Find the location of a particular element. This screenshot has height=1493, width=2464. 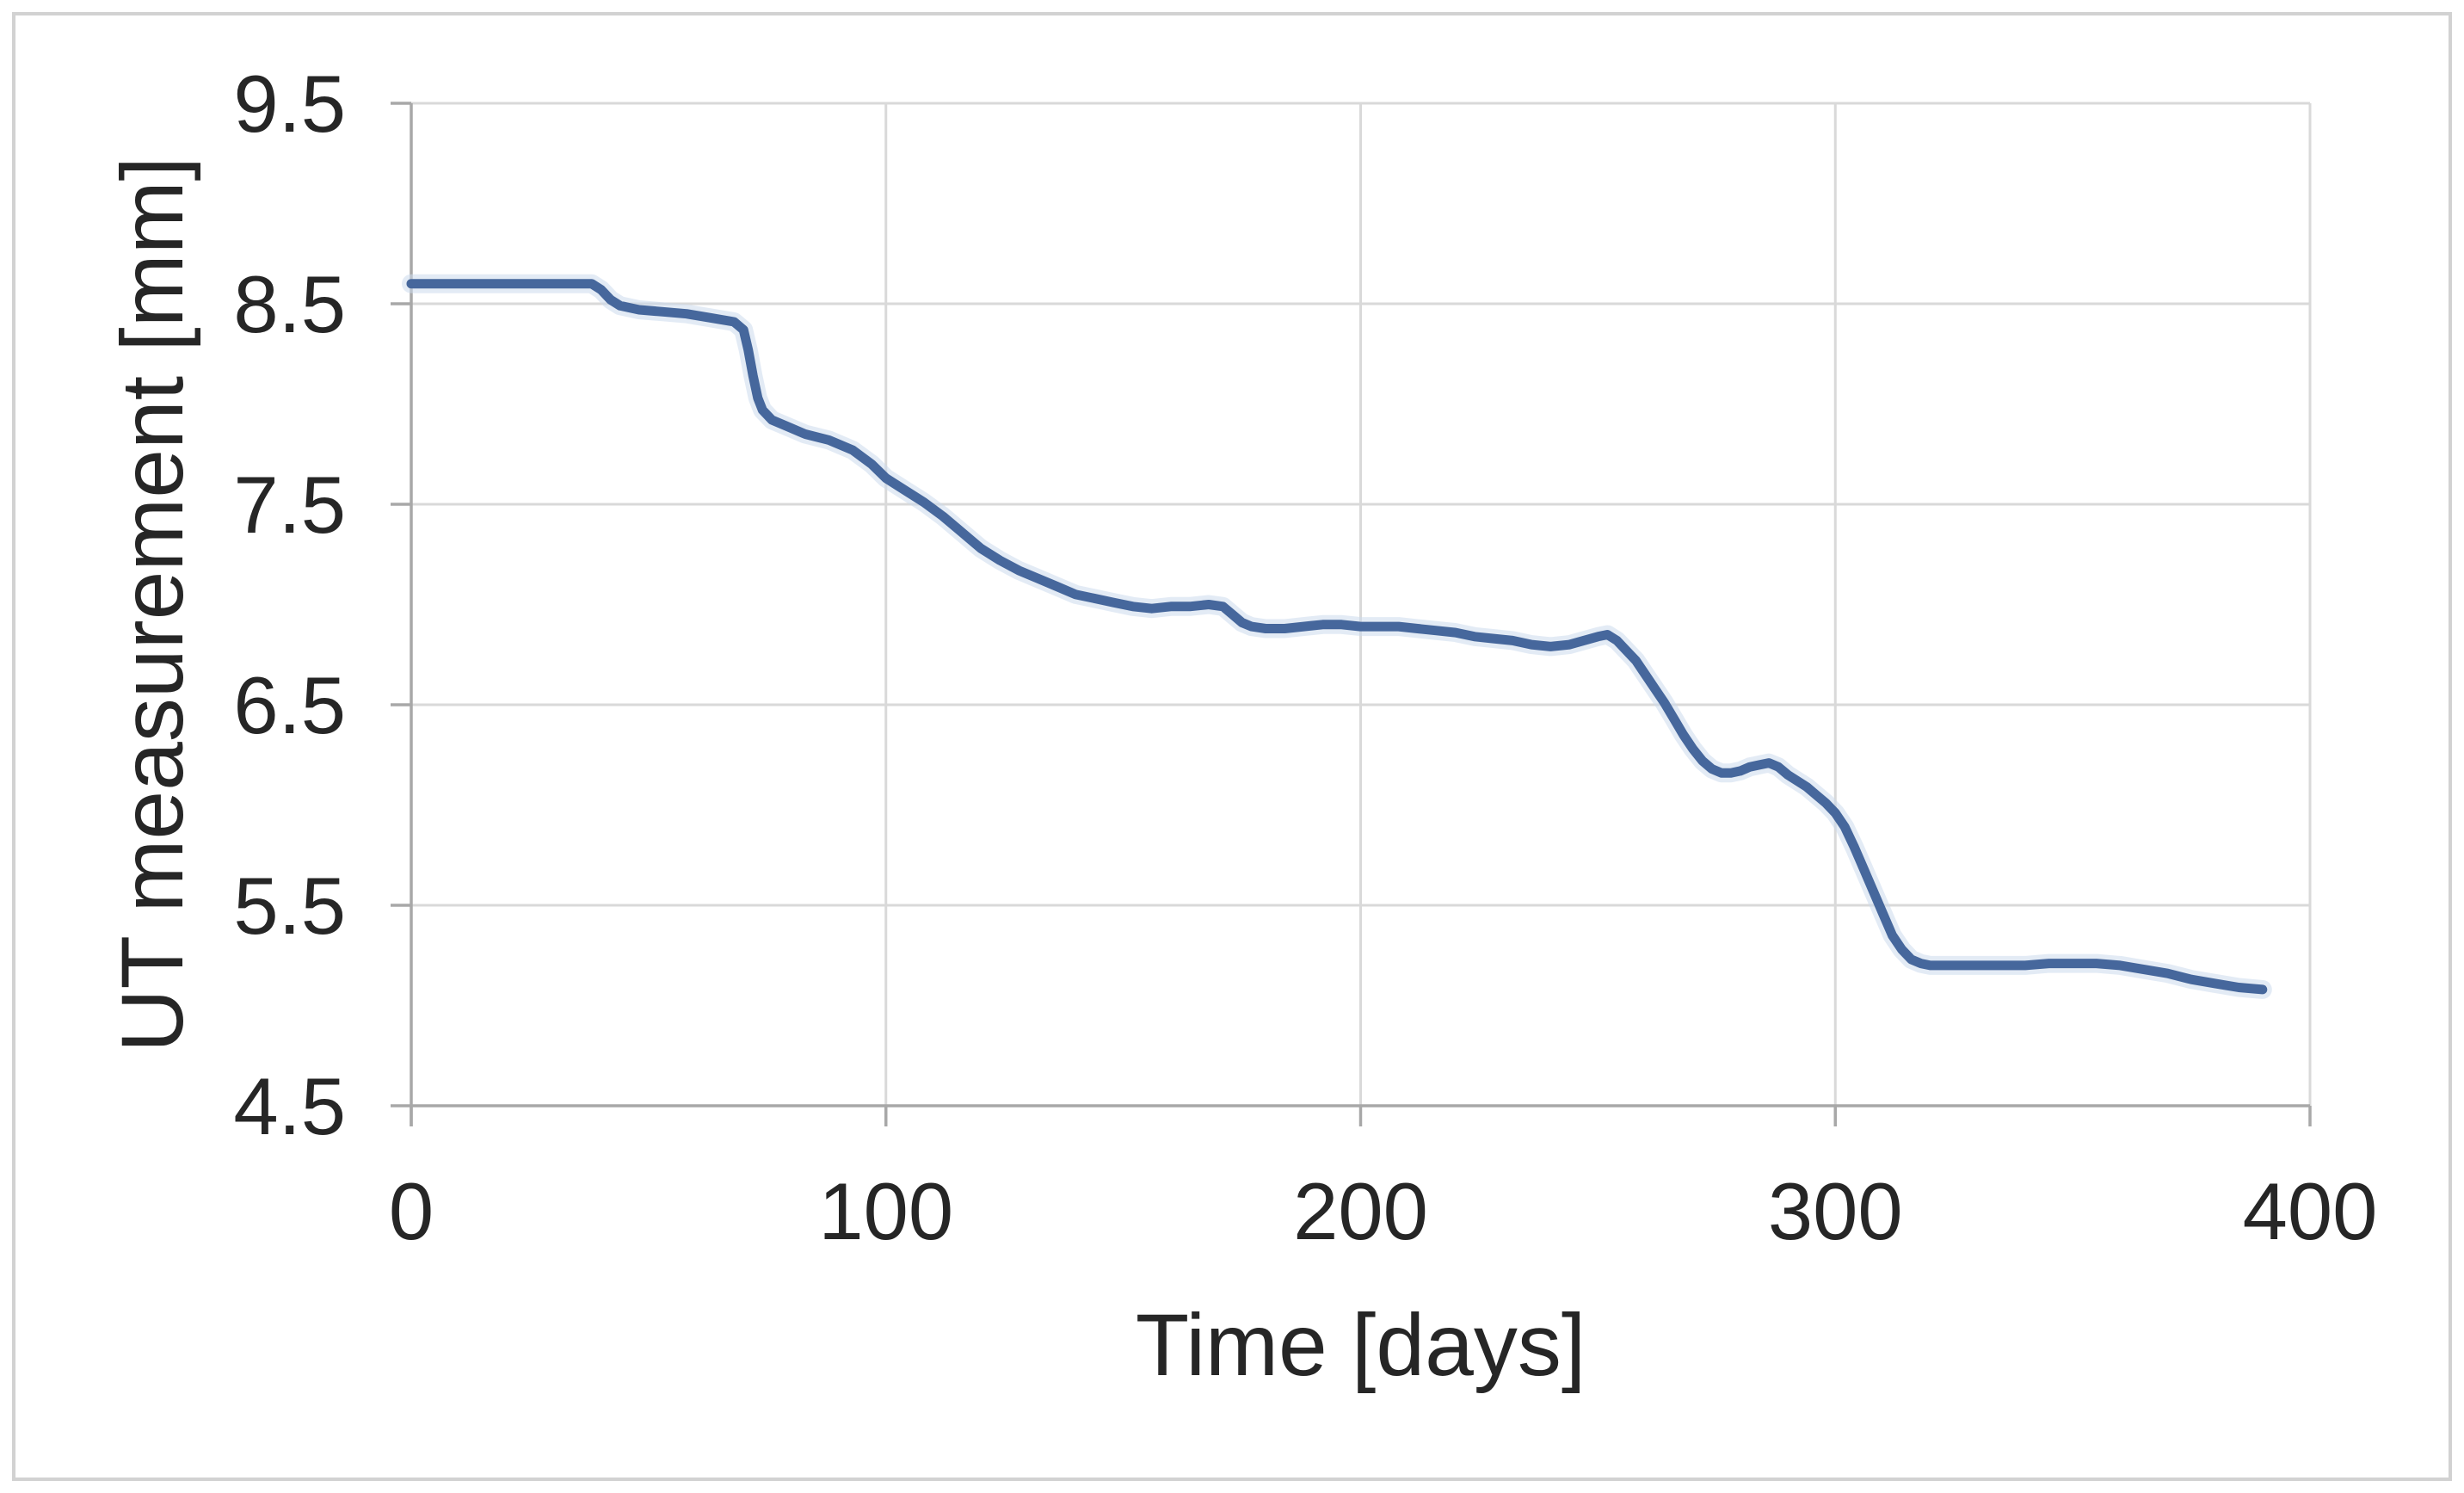

y-axis-title: UT measurement [mm] is located at coordinates (152, 604).